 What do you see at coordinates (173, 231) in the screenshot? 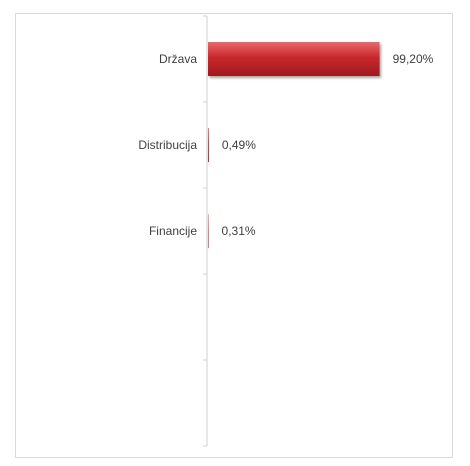
I see `category-label: Financije` at bounding box center [173, 231].